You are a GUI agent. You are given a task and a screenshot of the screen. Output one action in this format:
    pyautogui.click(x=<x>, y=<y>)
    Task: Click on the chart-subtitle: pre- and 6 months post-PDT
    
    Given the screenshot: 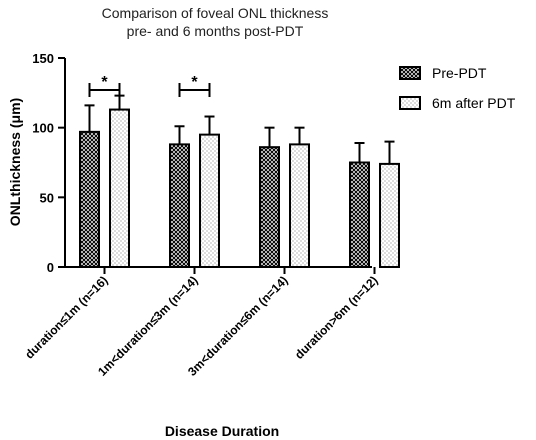 What is the action you would take?
    pyautogui.click(x=215, y=31)
    